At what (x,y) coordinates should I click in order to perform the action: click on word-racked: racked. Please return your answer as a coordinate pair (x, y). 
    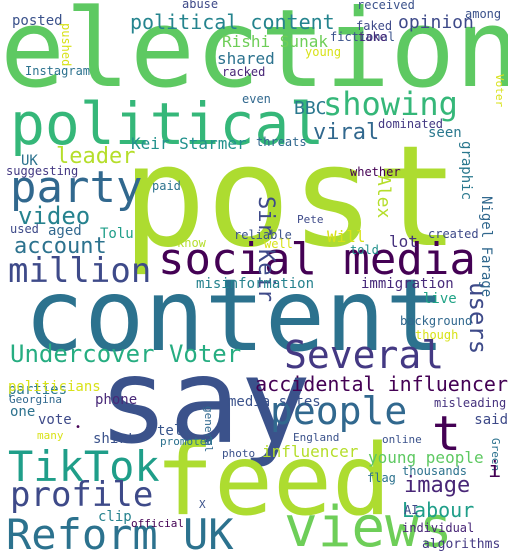
    Looking at the image, I should click on (244, 72).